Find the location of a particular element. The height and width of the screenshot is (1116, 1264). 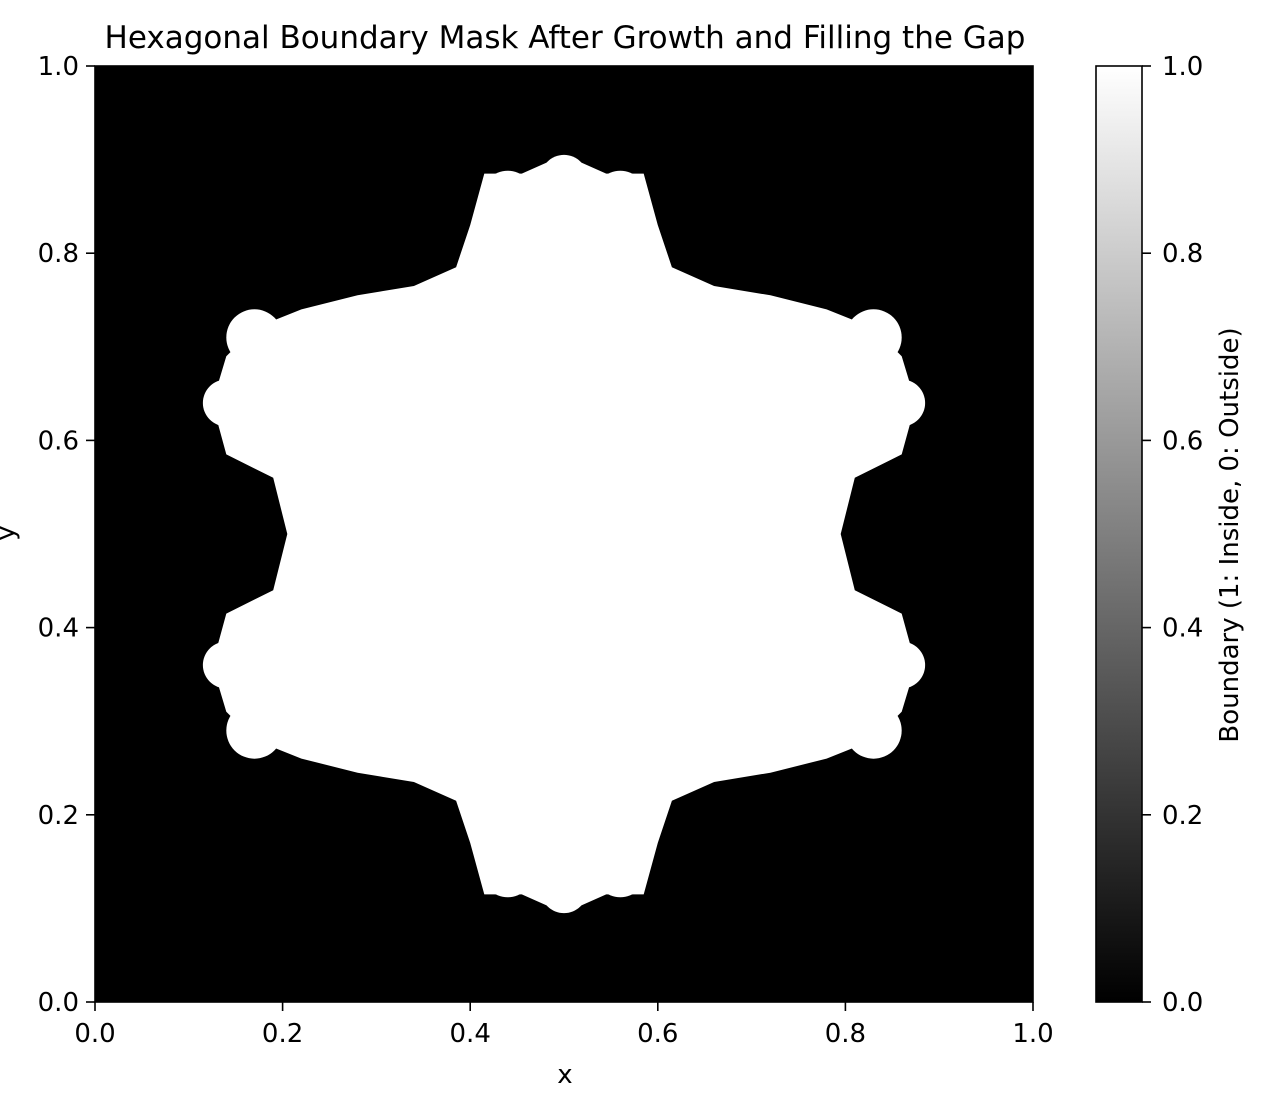

y-tick-label: 0.8 is located at coordinates (58, 254).